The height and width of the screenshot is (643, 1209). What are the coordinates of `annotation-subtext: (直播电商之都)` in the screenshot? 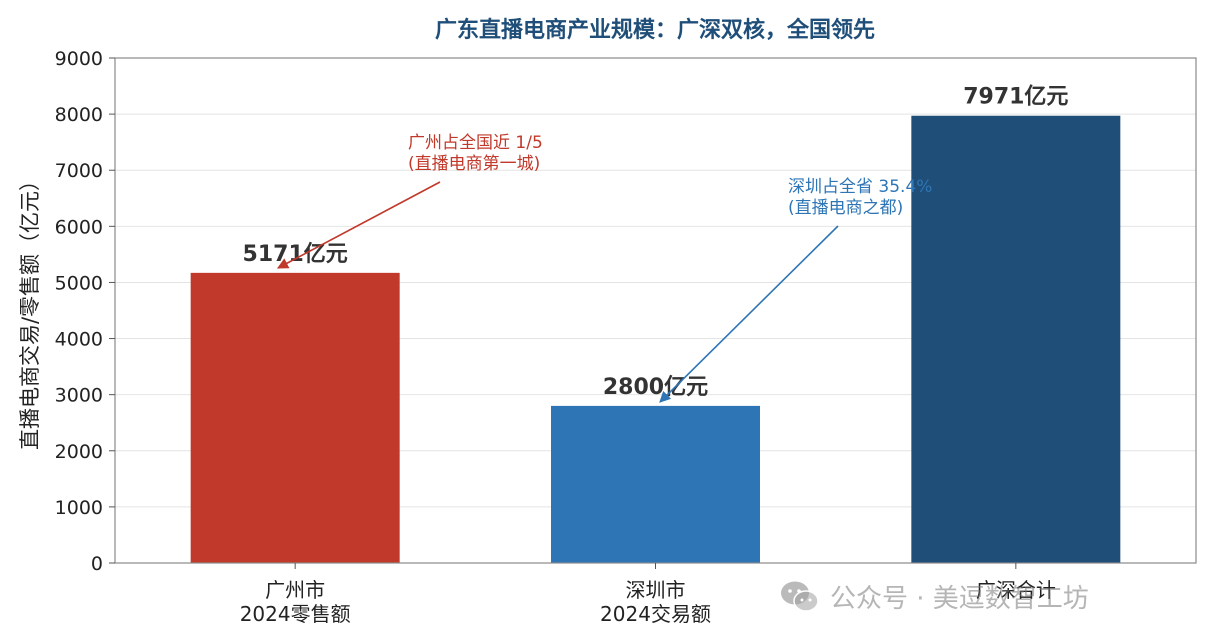 It's located at (845, 208).